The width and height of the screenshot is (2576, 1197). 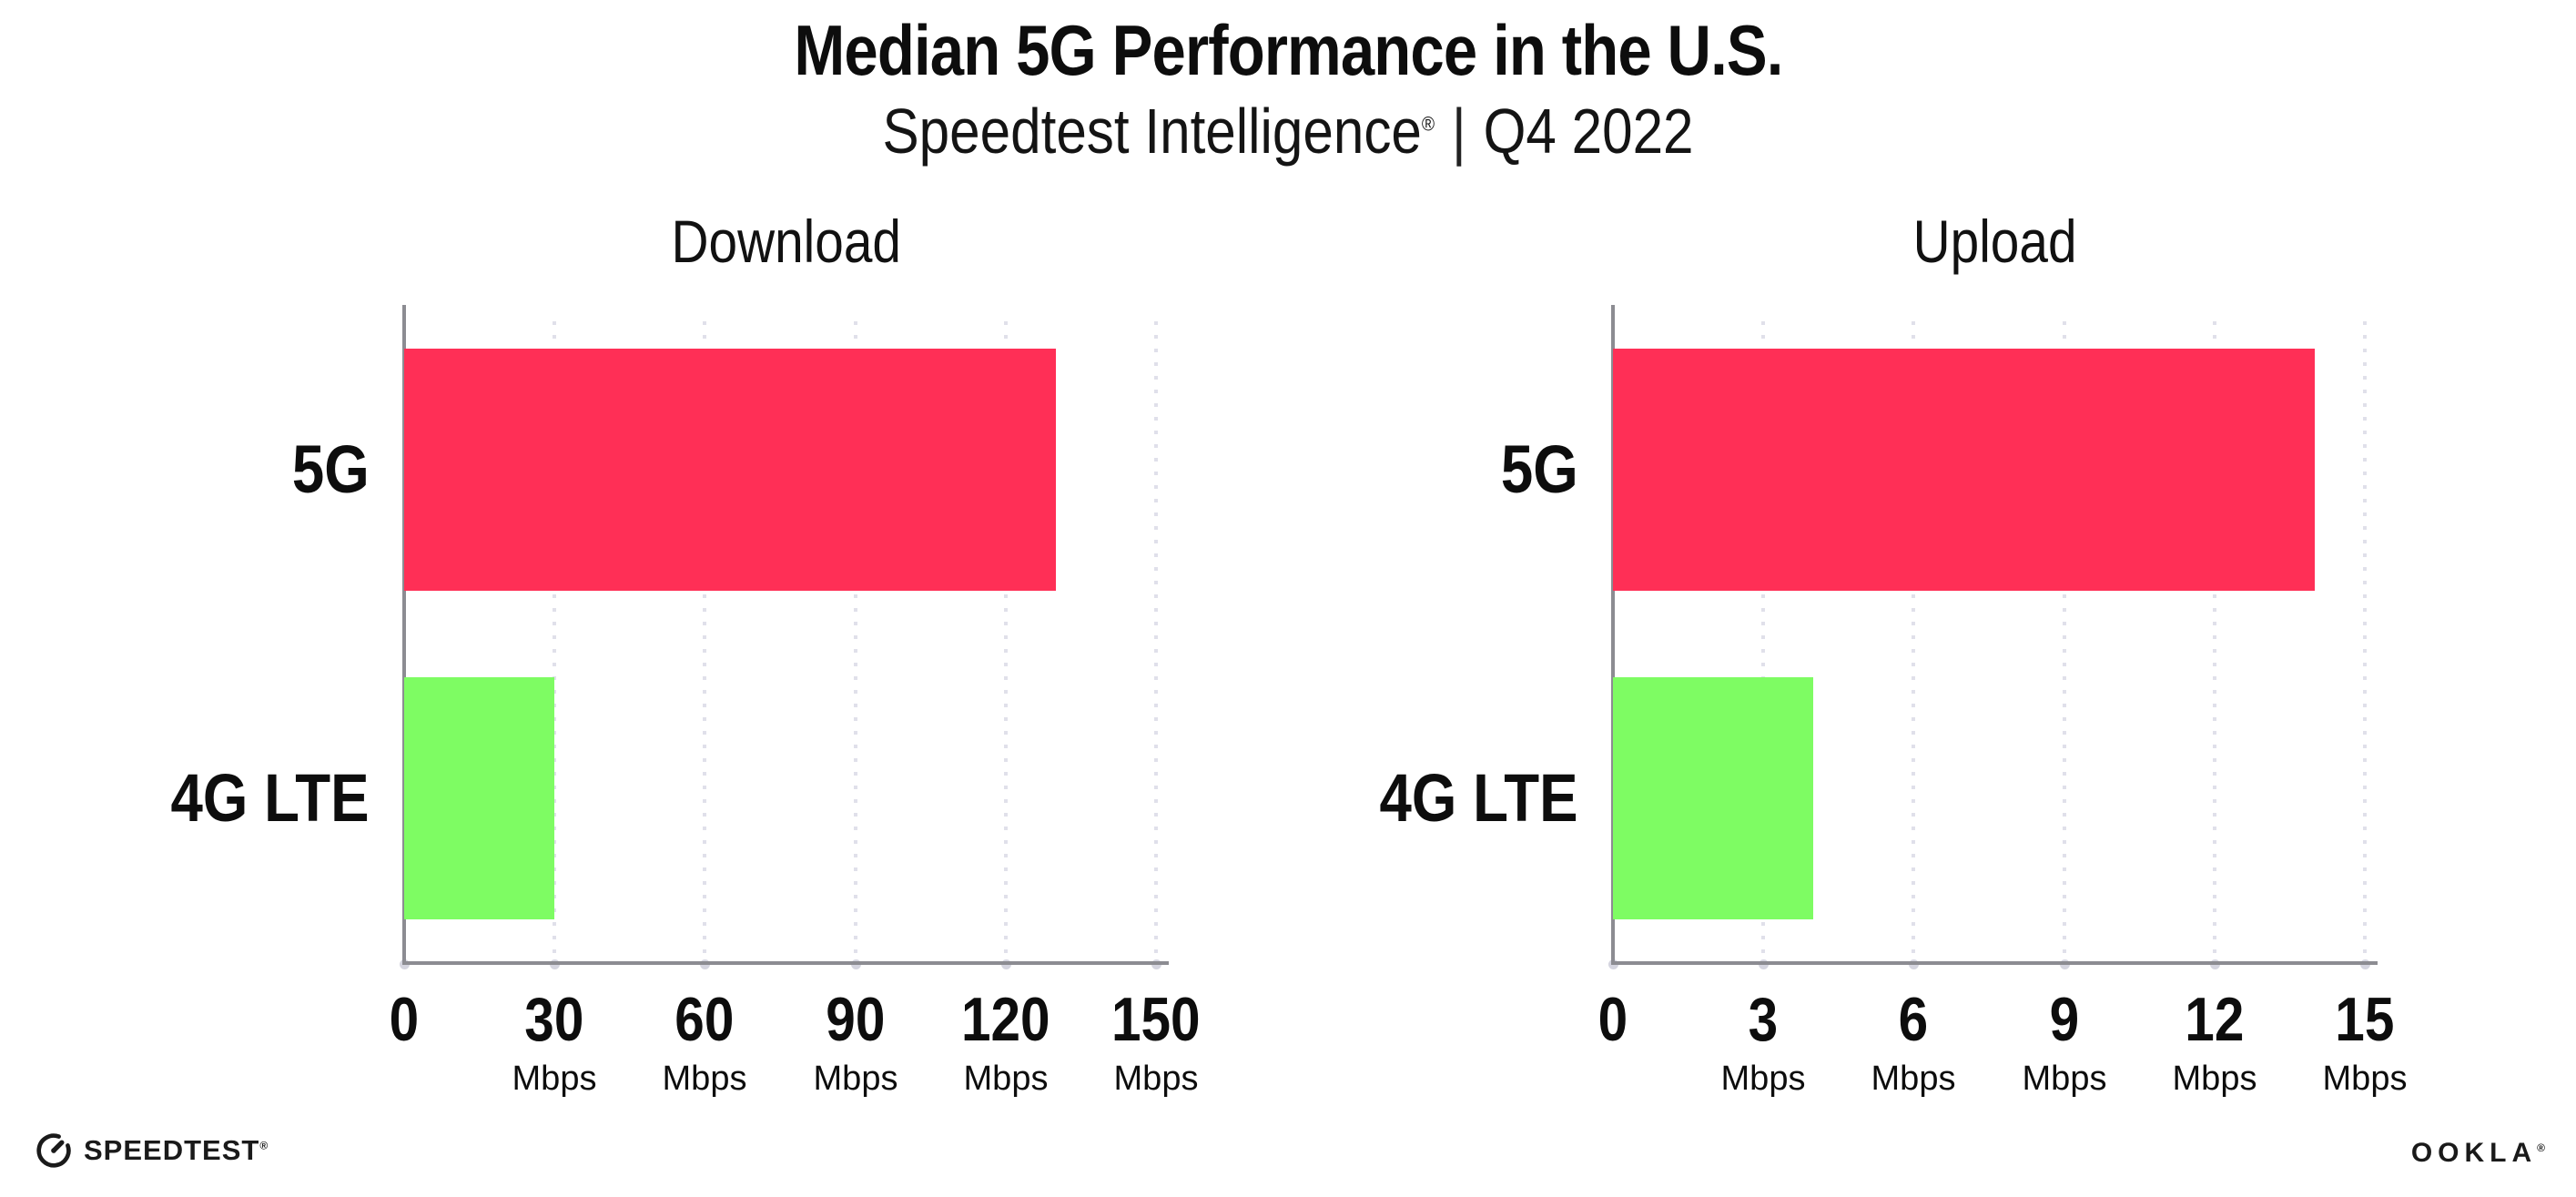 What do you see at coordinates (1428, 124) in the screenshot?
I see `registered-mark: ®` at bounding box center [1428, 124].